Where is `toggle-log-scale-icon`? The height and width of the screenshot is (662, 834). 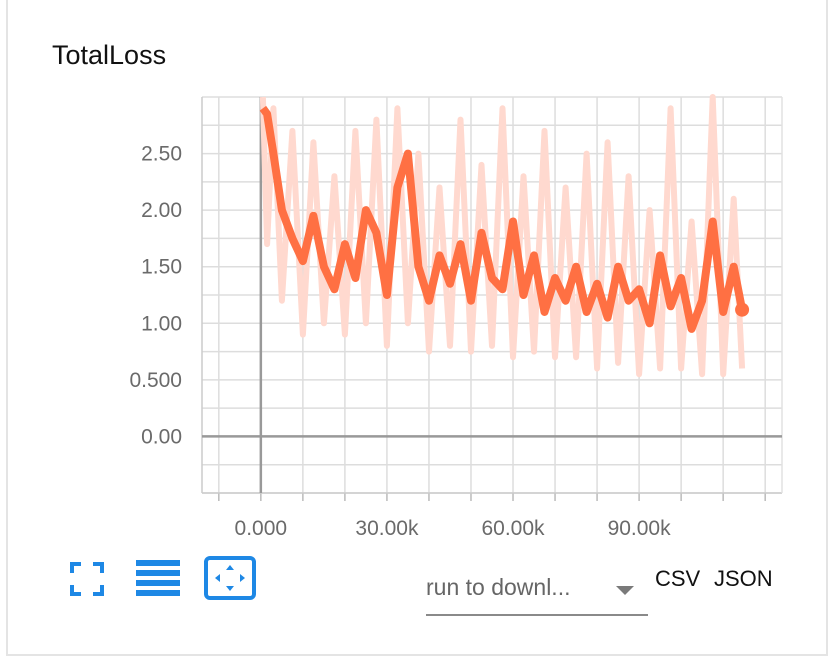
toggle-log-scale-icon is located at coordinates (158, 579).